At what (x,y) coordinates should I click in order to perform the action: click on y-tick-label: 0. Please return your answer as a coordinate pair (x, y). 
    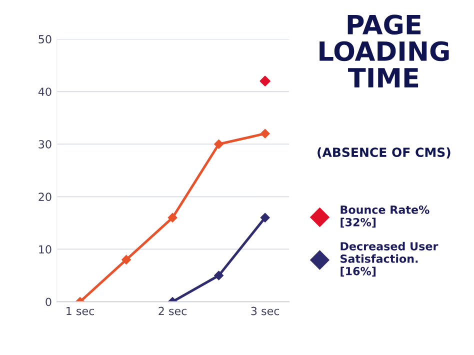
    Looking at the image, I should click on (49, 302).